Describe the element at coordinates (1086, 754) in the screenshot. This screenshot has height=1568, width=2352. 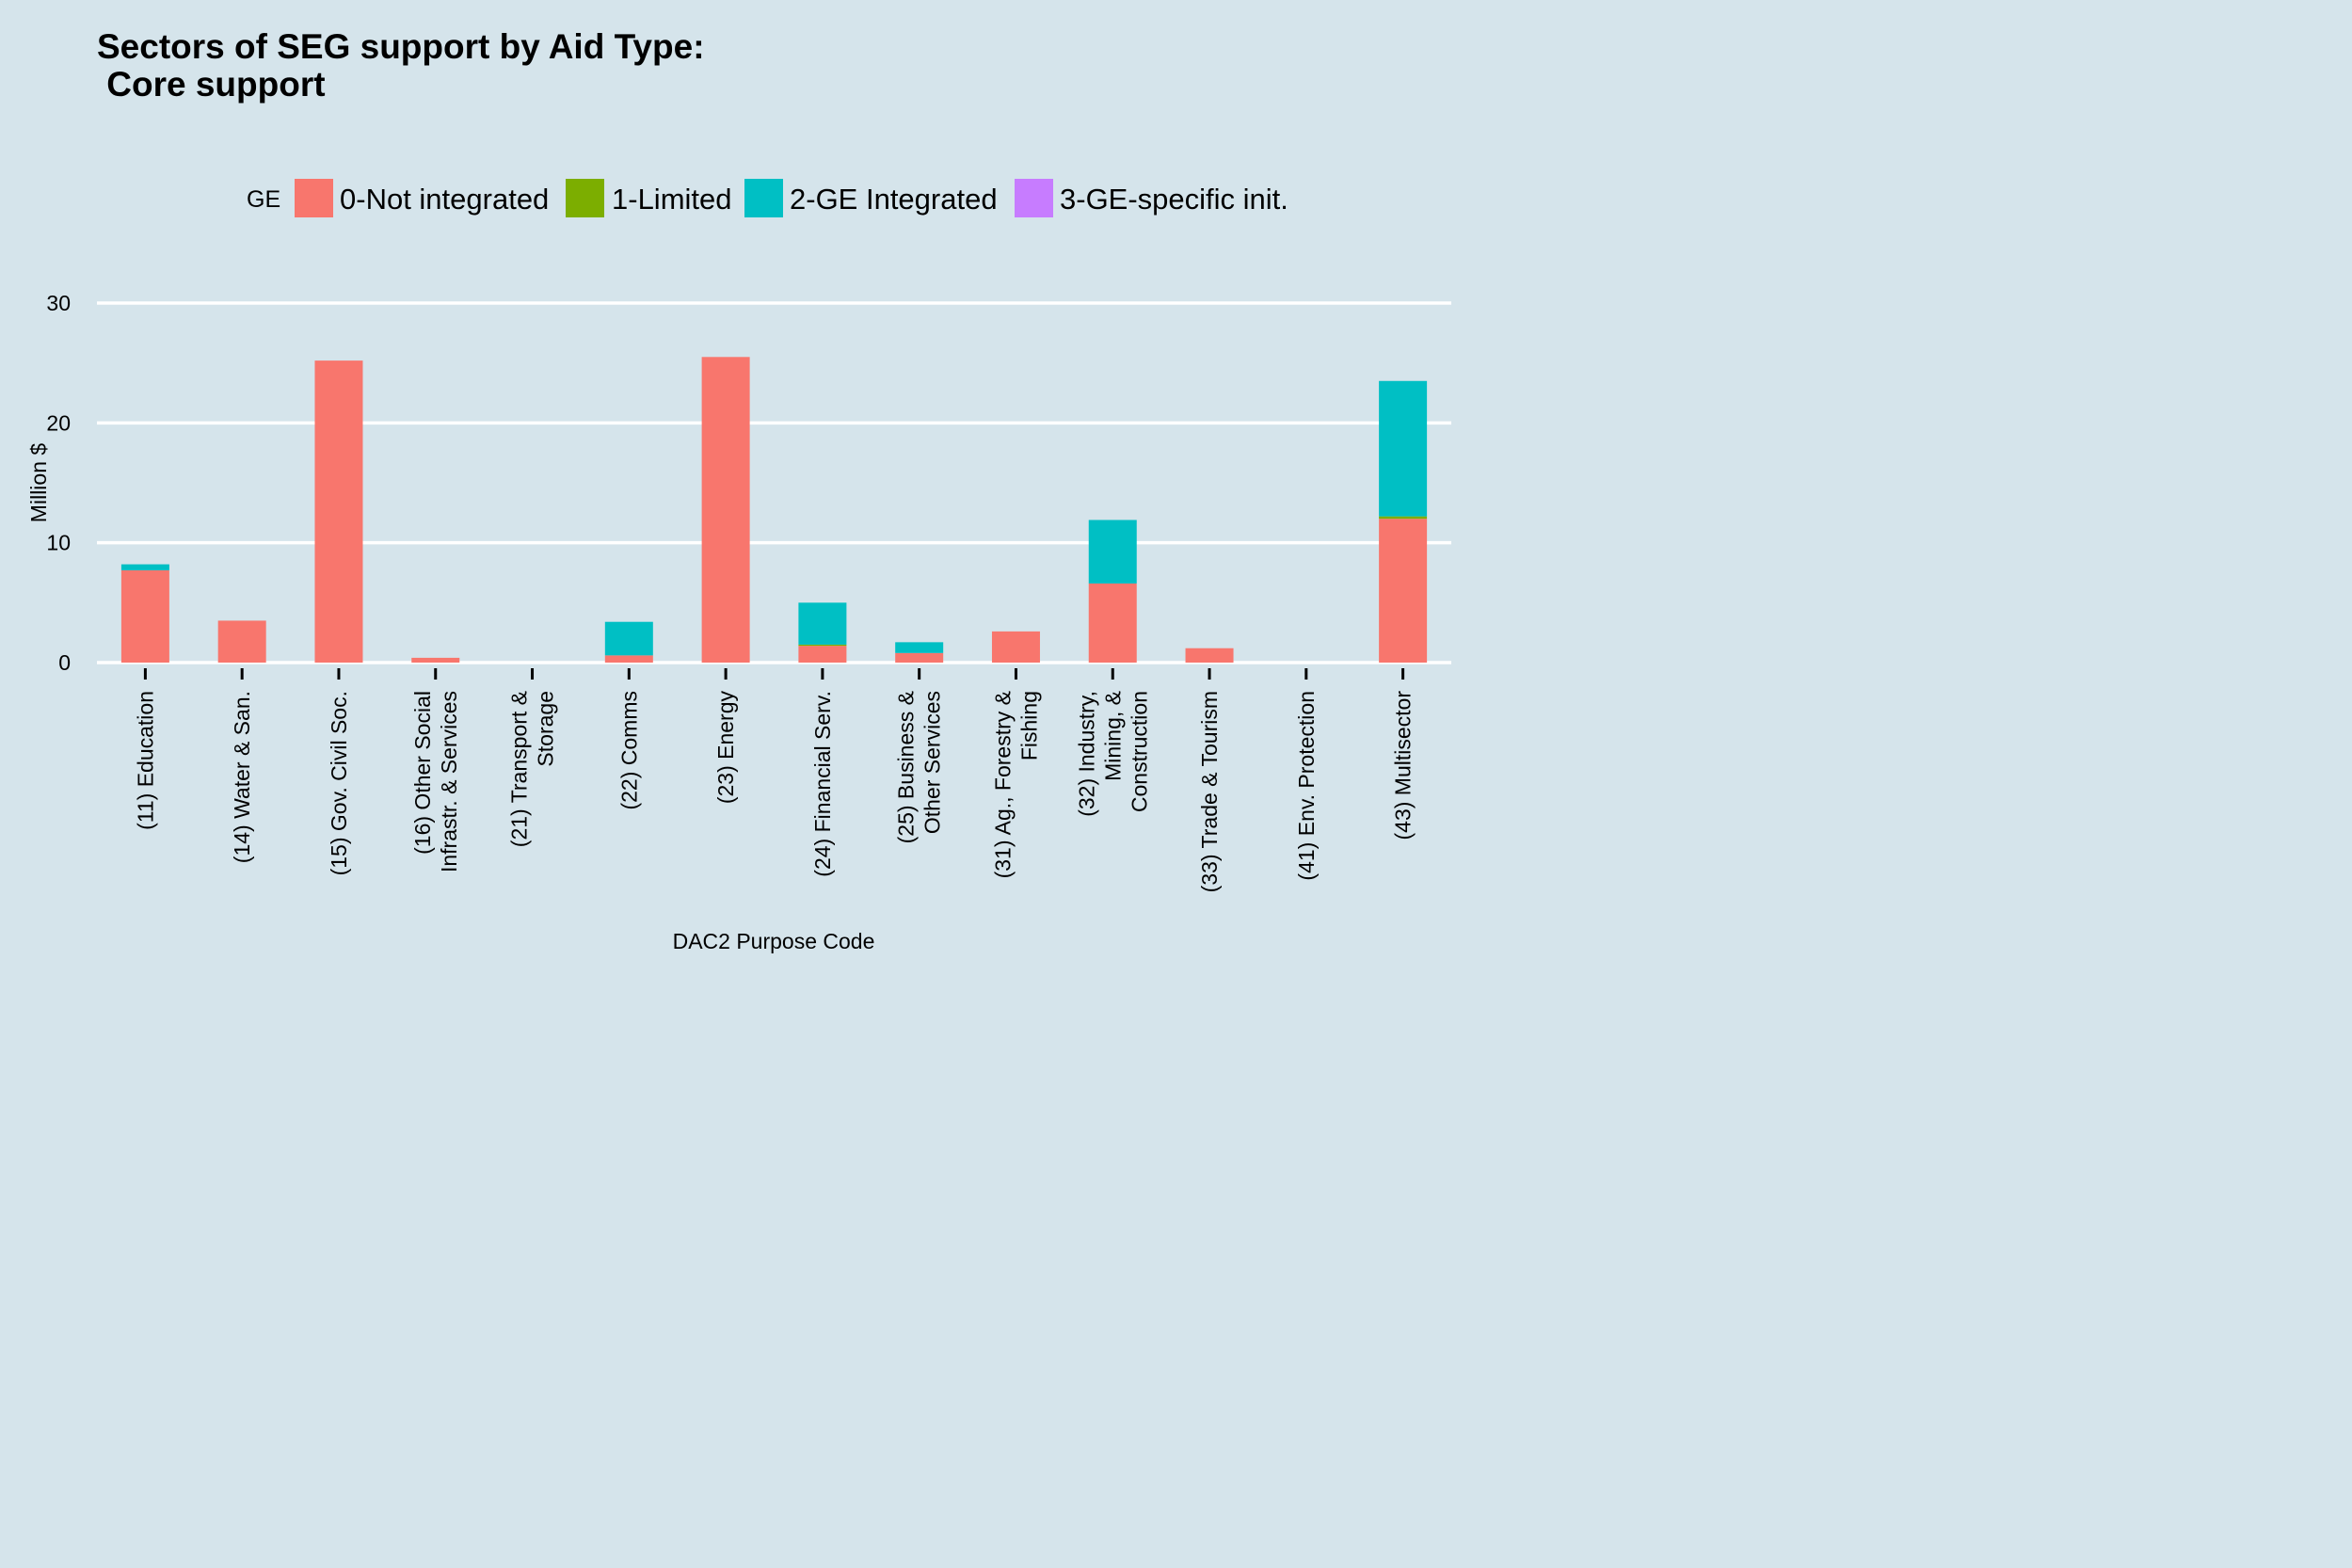
I see `x-tick-label-line: (32) Industry,` at that location.